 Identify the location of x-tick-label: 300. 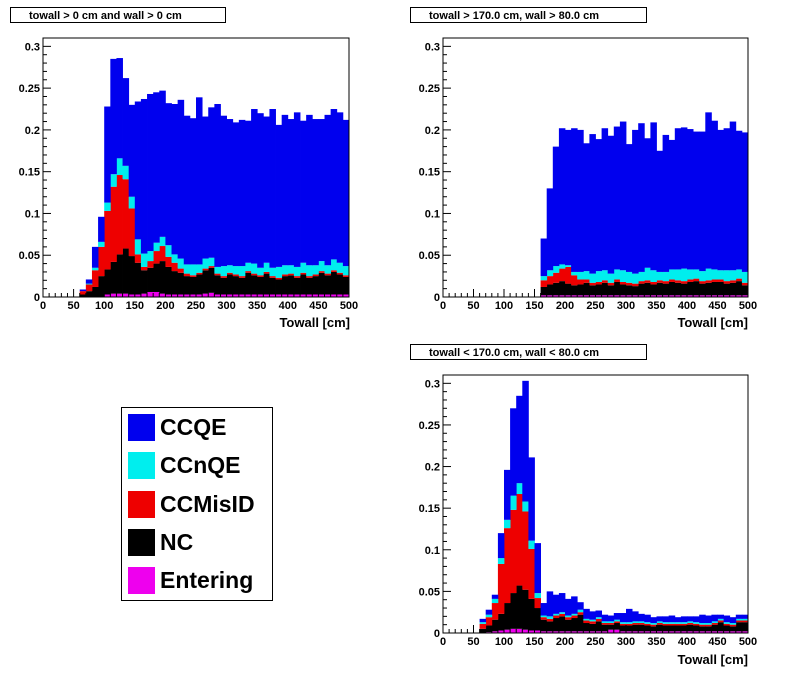
(626, 306).